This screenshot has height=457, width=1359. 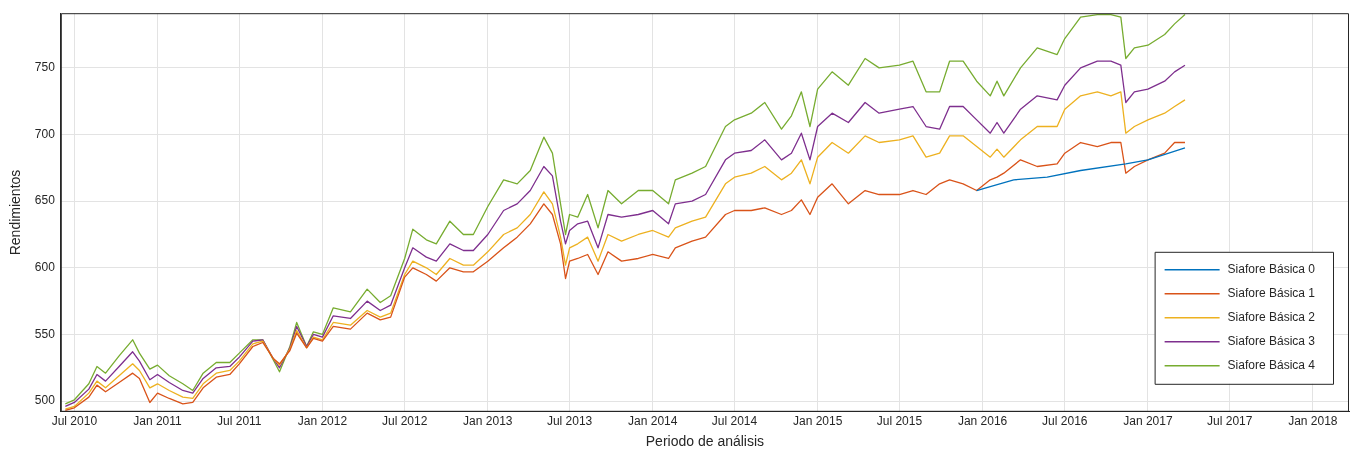 I want to click on y-tick-label: 700, so click(x=45, y=133).